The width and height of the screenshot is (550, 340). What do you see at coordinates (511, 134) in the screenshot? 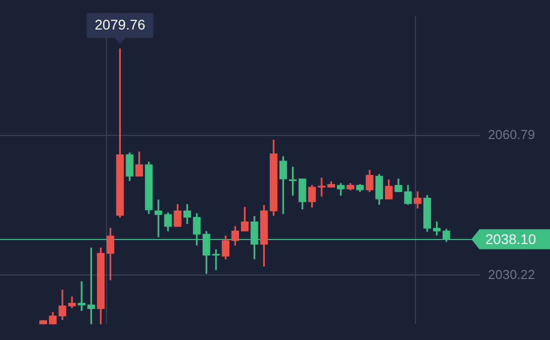
I see `y-tick-label: 2060.79` at bounding box center [511, 134].